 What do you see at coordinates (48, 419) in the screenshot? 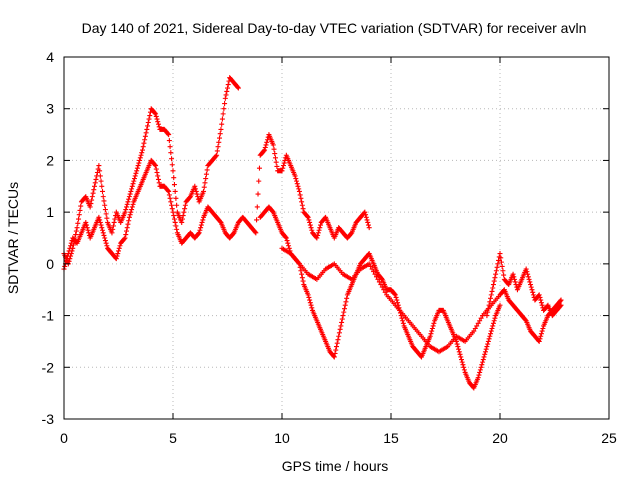
I see `y-tick-label: -3` at bounding box center [48, 419].